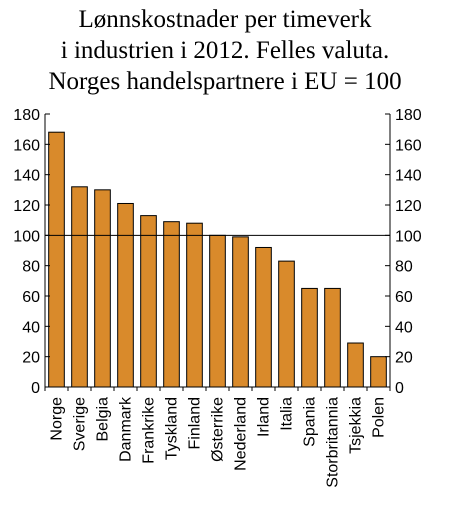 The image size is (450, 528). What do you see at coordinates (408, 145) in the screenshot?
I see `y-tick-label-right-8: 160` at bounding box center [408, 145].